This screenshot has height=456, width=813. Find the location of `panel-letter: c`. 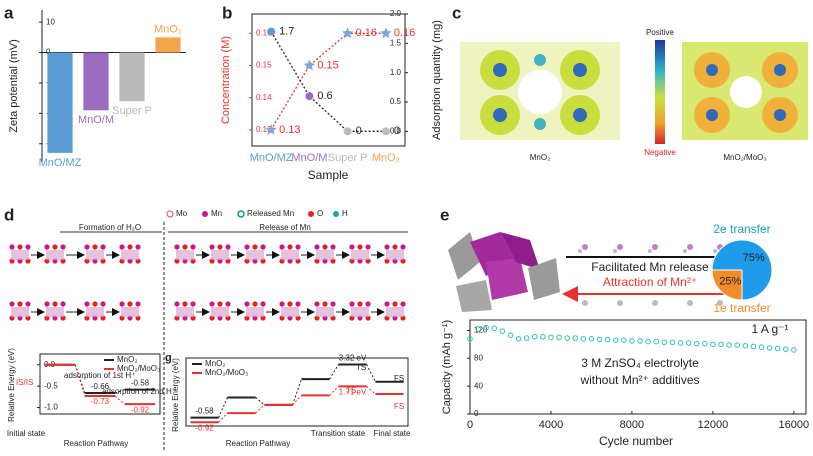

panel-letter: c is located at coordinates (456, 12).